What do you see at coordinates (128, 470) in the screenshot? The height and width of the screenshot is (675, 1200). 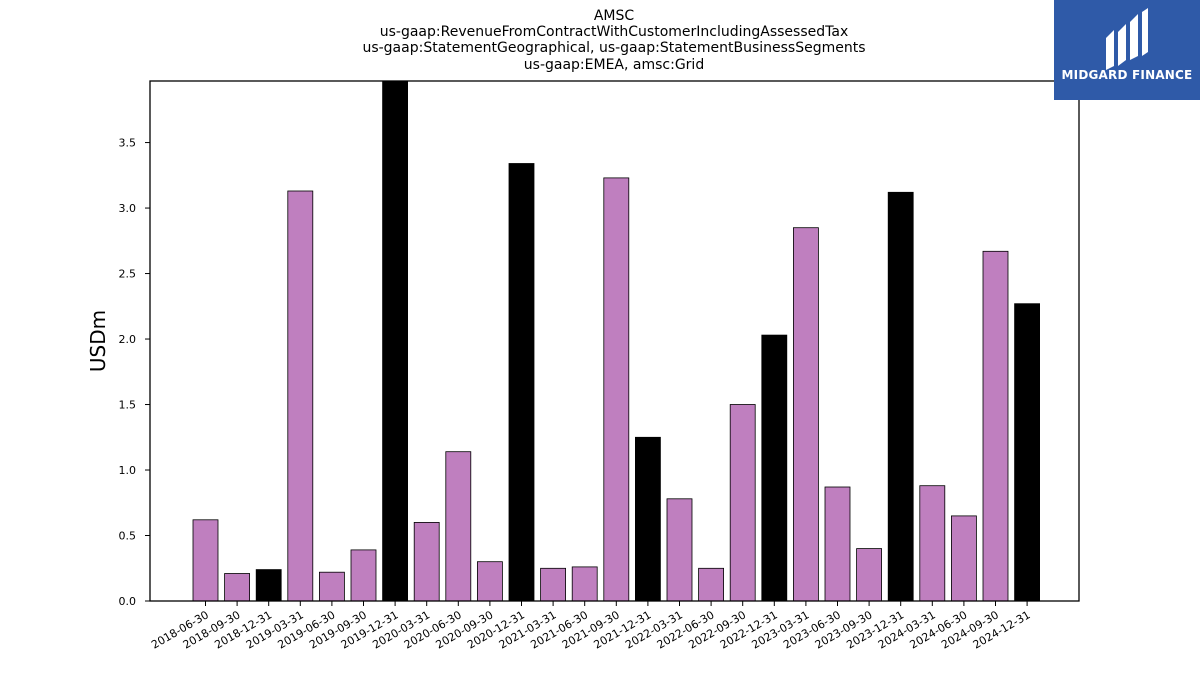 I see `y-tick-label: 1.0` at bounding box center [128, 470].